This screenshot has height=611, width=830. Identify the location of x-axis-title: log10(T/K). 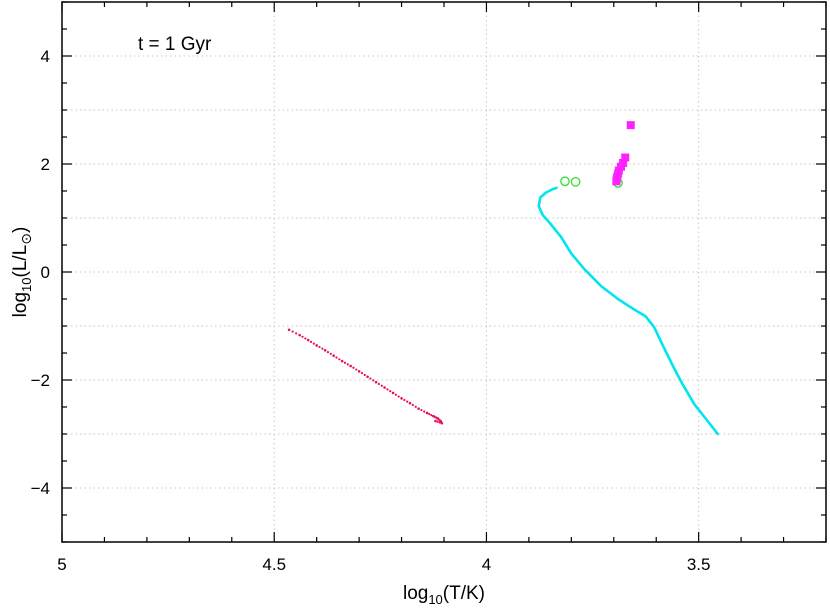
(444, 595).